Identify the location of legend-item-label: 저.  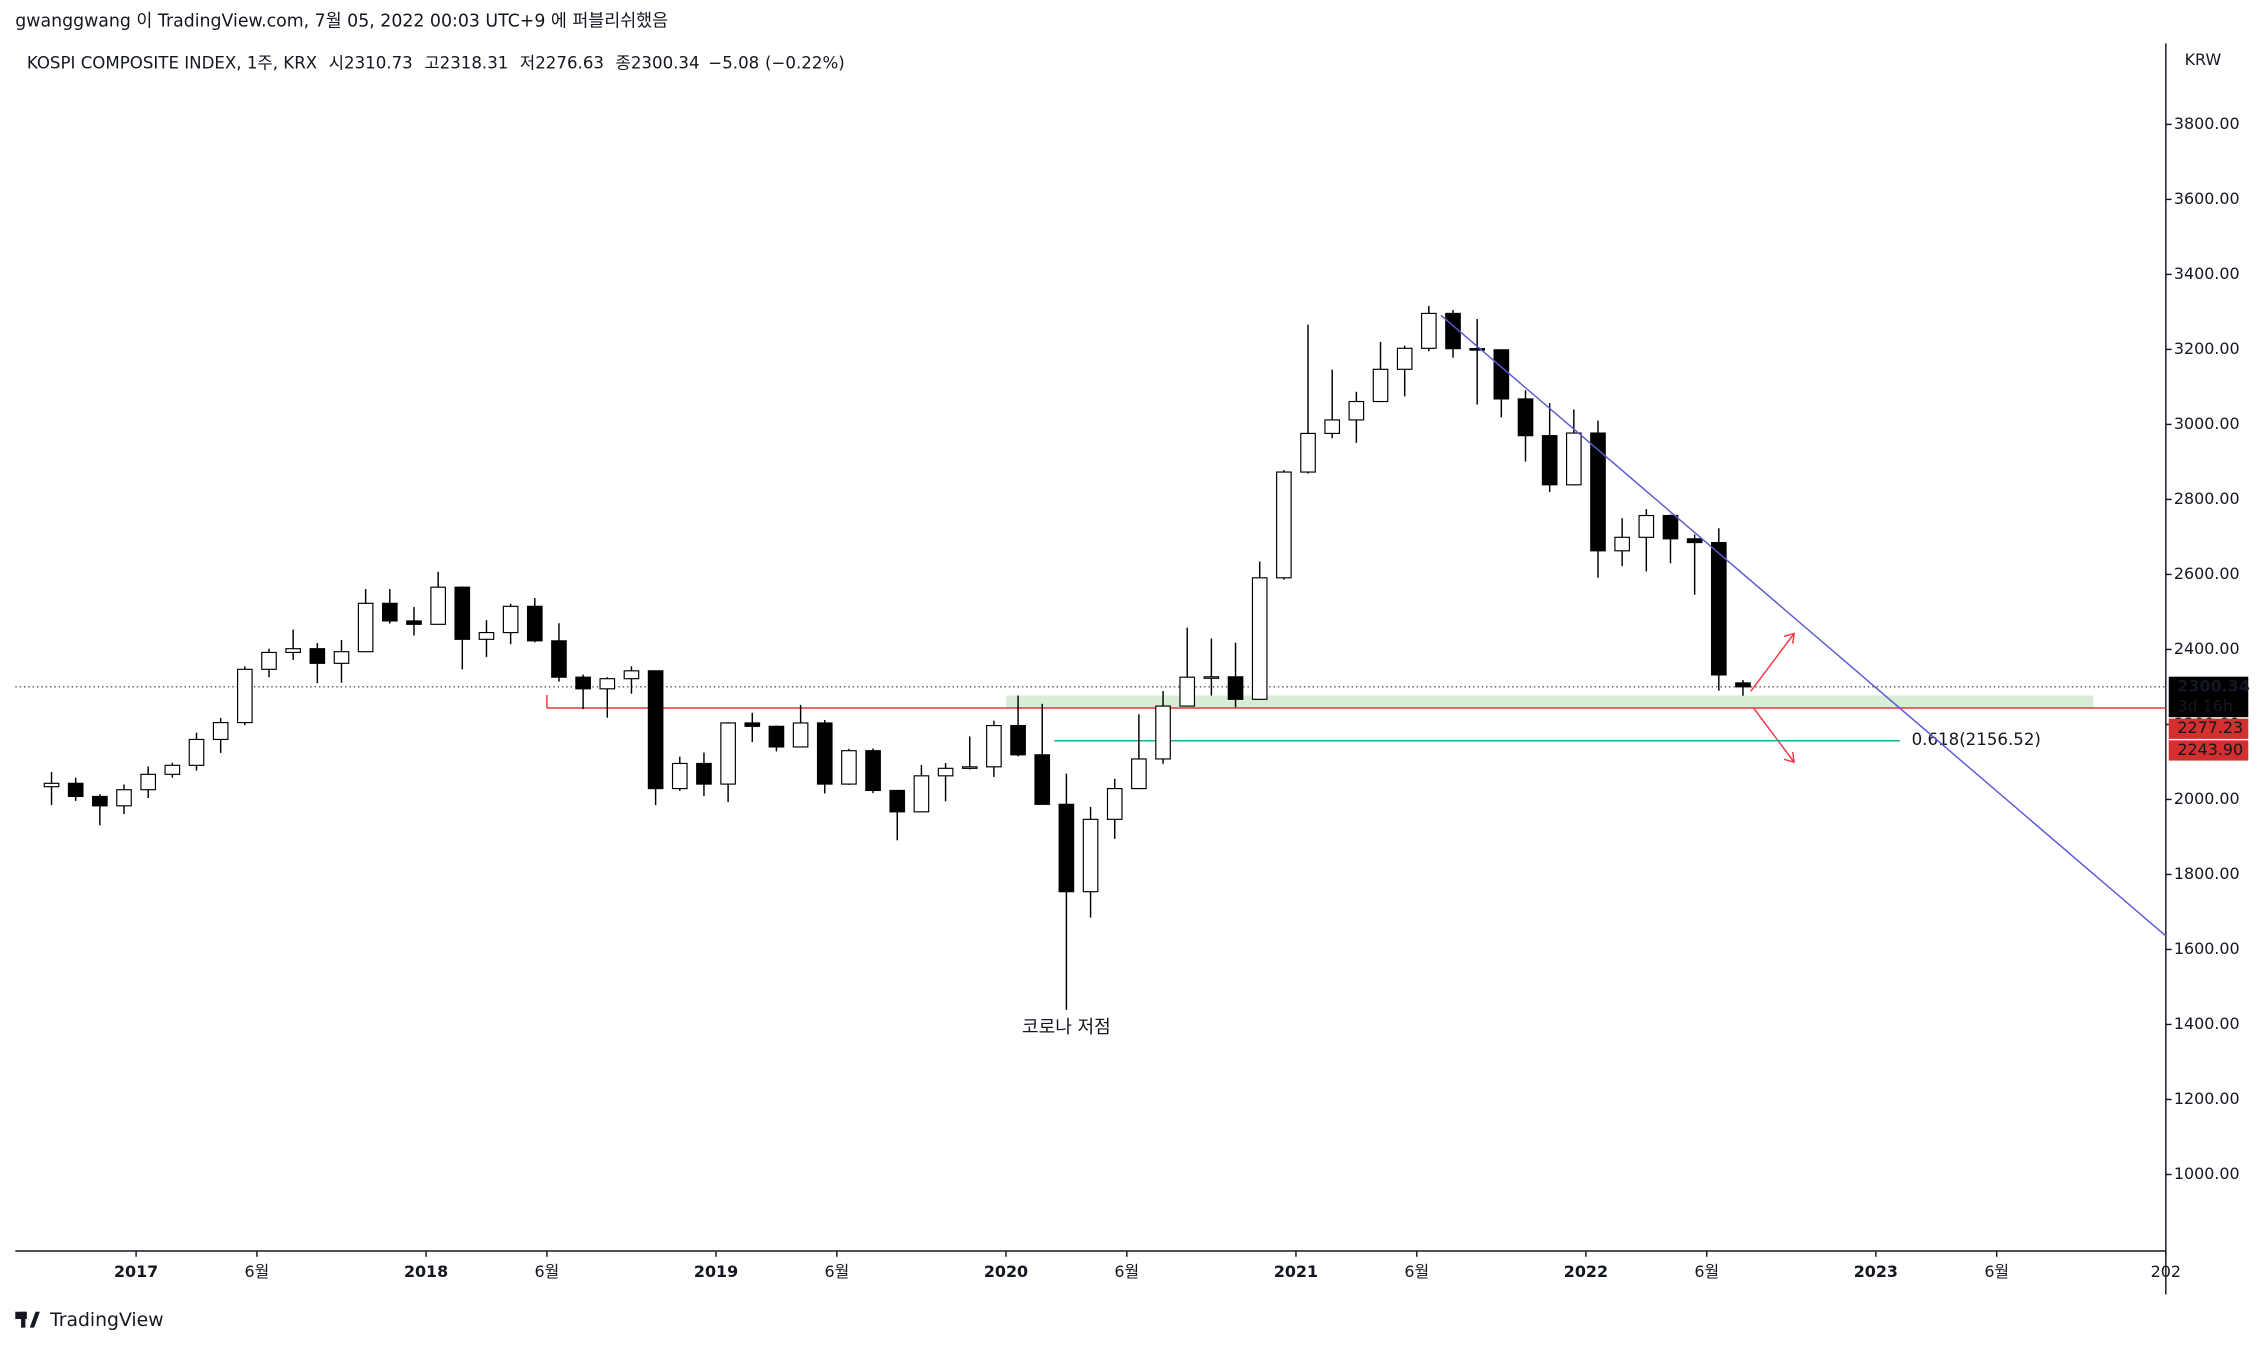
(527, 62).